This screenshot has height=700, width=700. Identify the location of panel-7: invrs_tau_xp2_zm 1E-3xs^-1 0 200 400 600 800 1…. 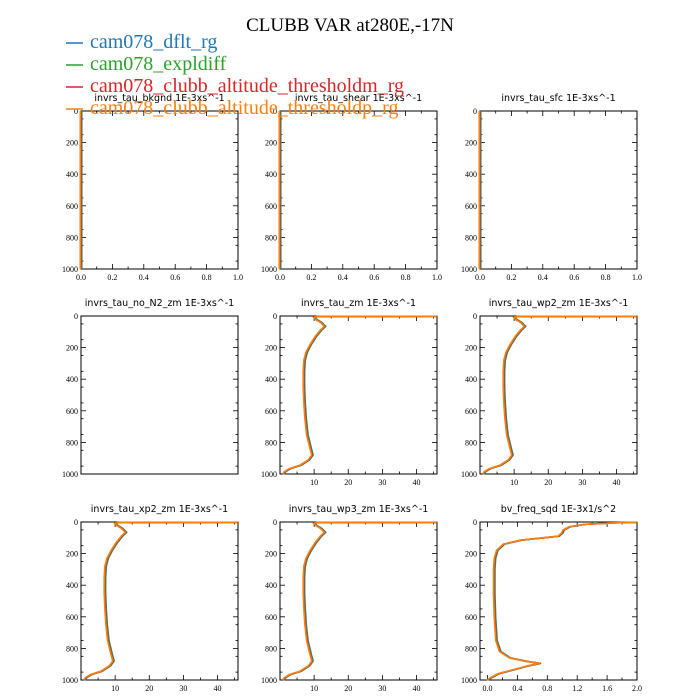
(150, 598).